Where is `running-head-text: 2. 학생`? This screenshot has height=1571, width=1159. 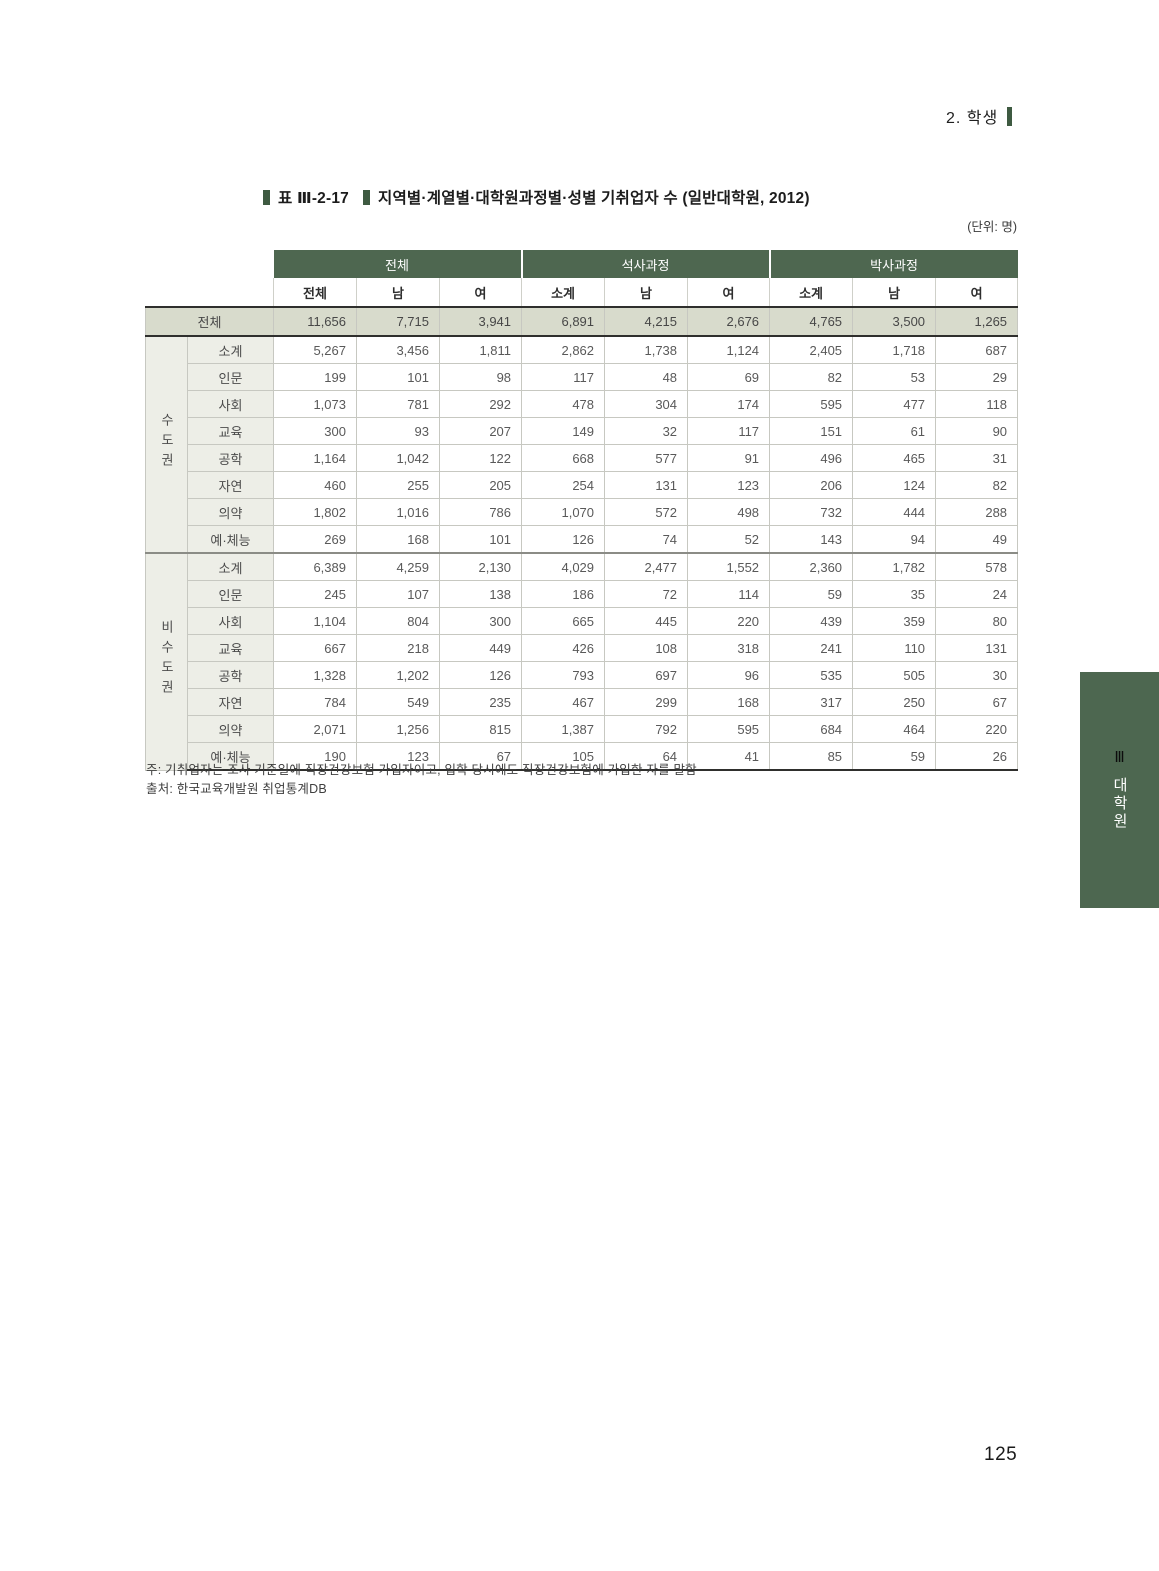 running-head-text: 2. 학생 is located at coordinates (972, 118).